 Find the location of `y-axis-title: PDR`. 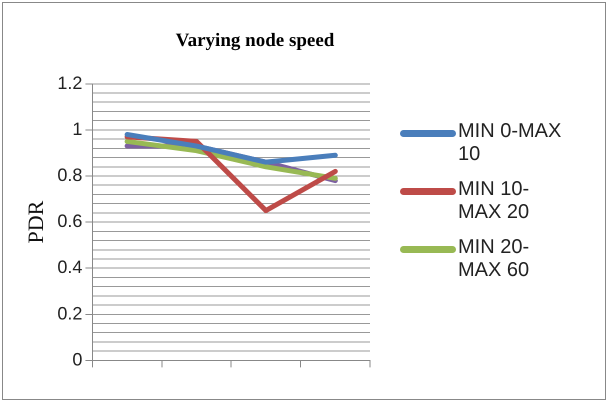

y-axis-title: PDR is located at coordinates (35, 222).